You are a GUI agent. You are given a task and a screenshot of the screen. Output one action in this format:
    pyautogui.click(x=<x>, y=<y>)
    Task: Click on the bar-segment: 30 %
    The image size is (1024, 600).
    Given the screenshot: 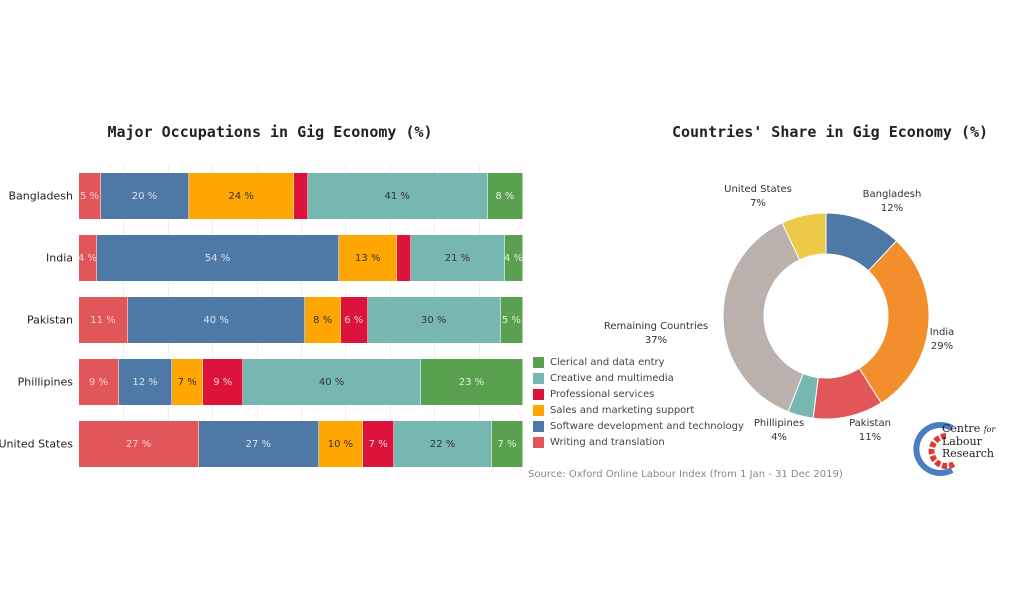 What is the action you would take?
    pyautogui.click(x=434, y=320)
    